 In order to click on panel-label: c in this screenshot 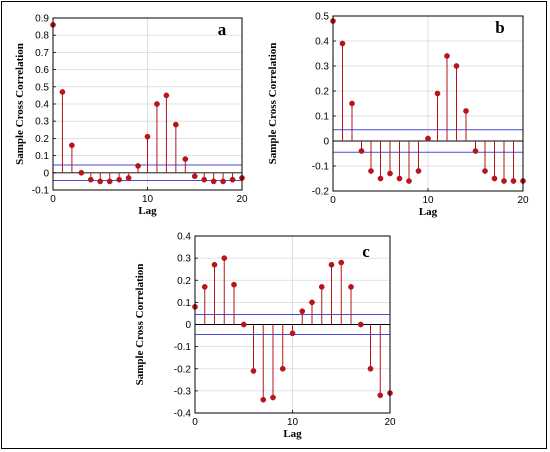, I will do `click(366, 251)`.